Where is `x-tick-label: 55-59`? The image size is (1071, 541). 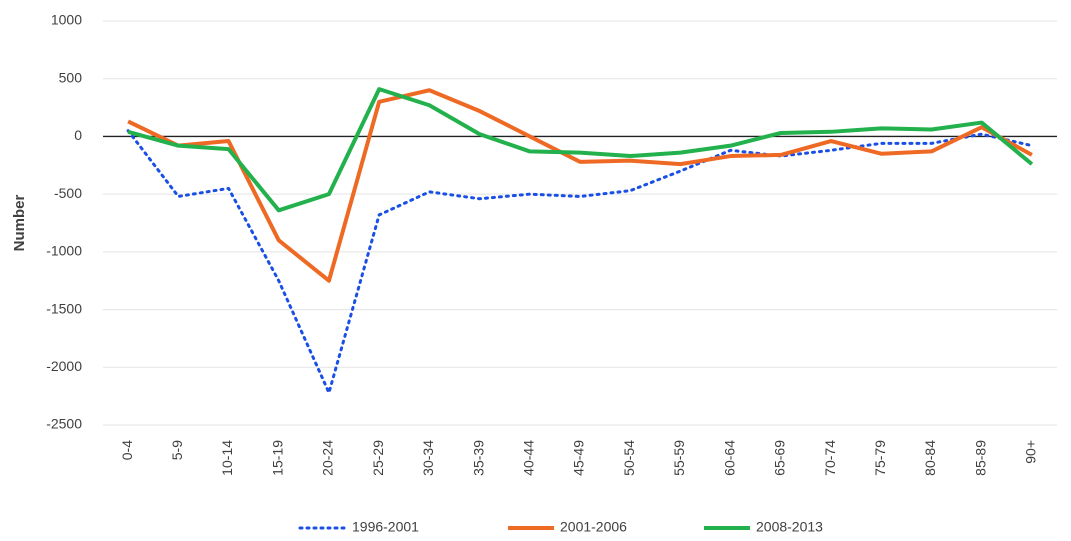 x-tick-label: 55-59 is located at coordinates (679, 458).